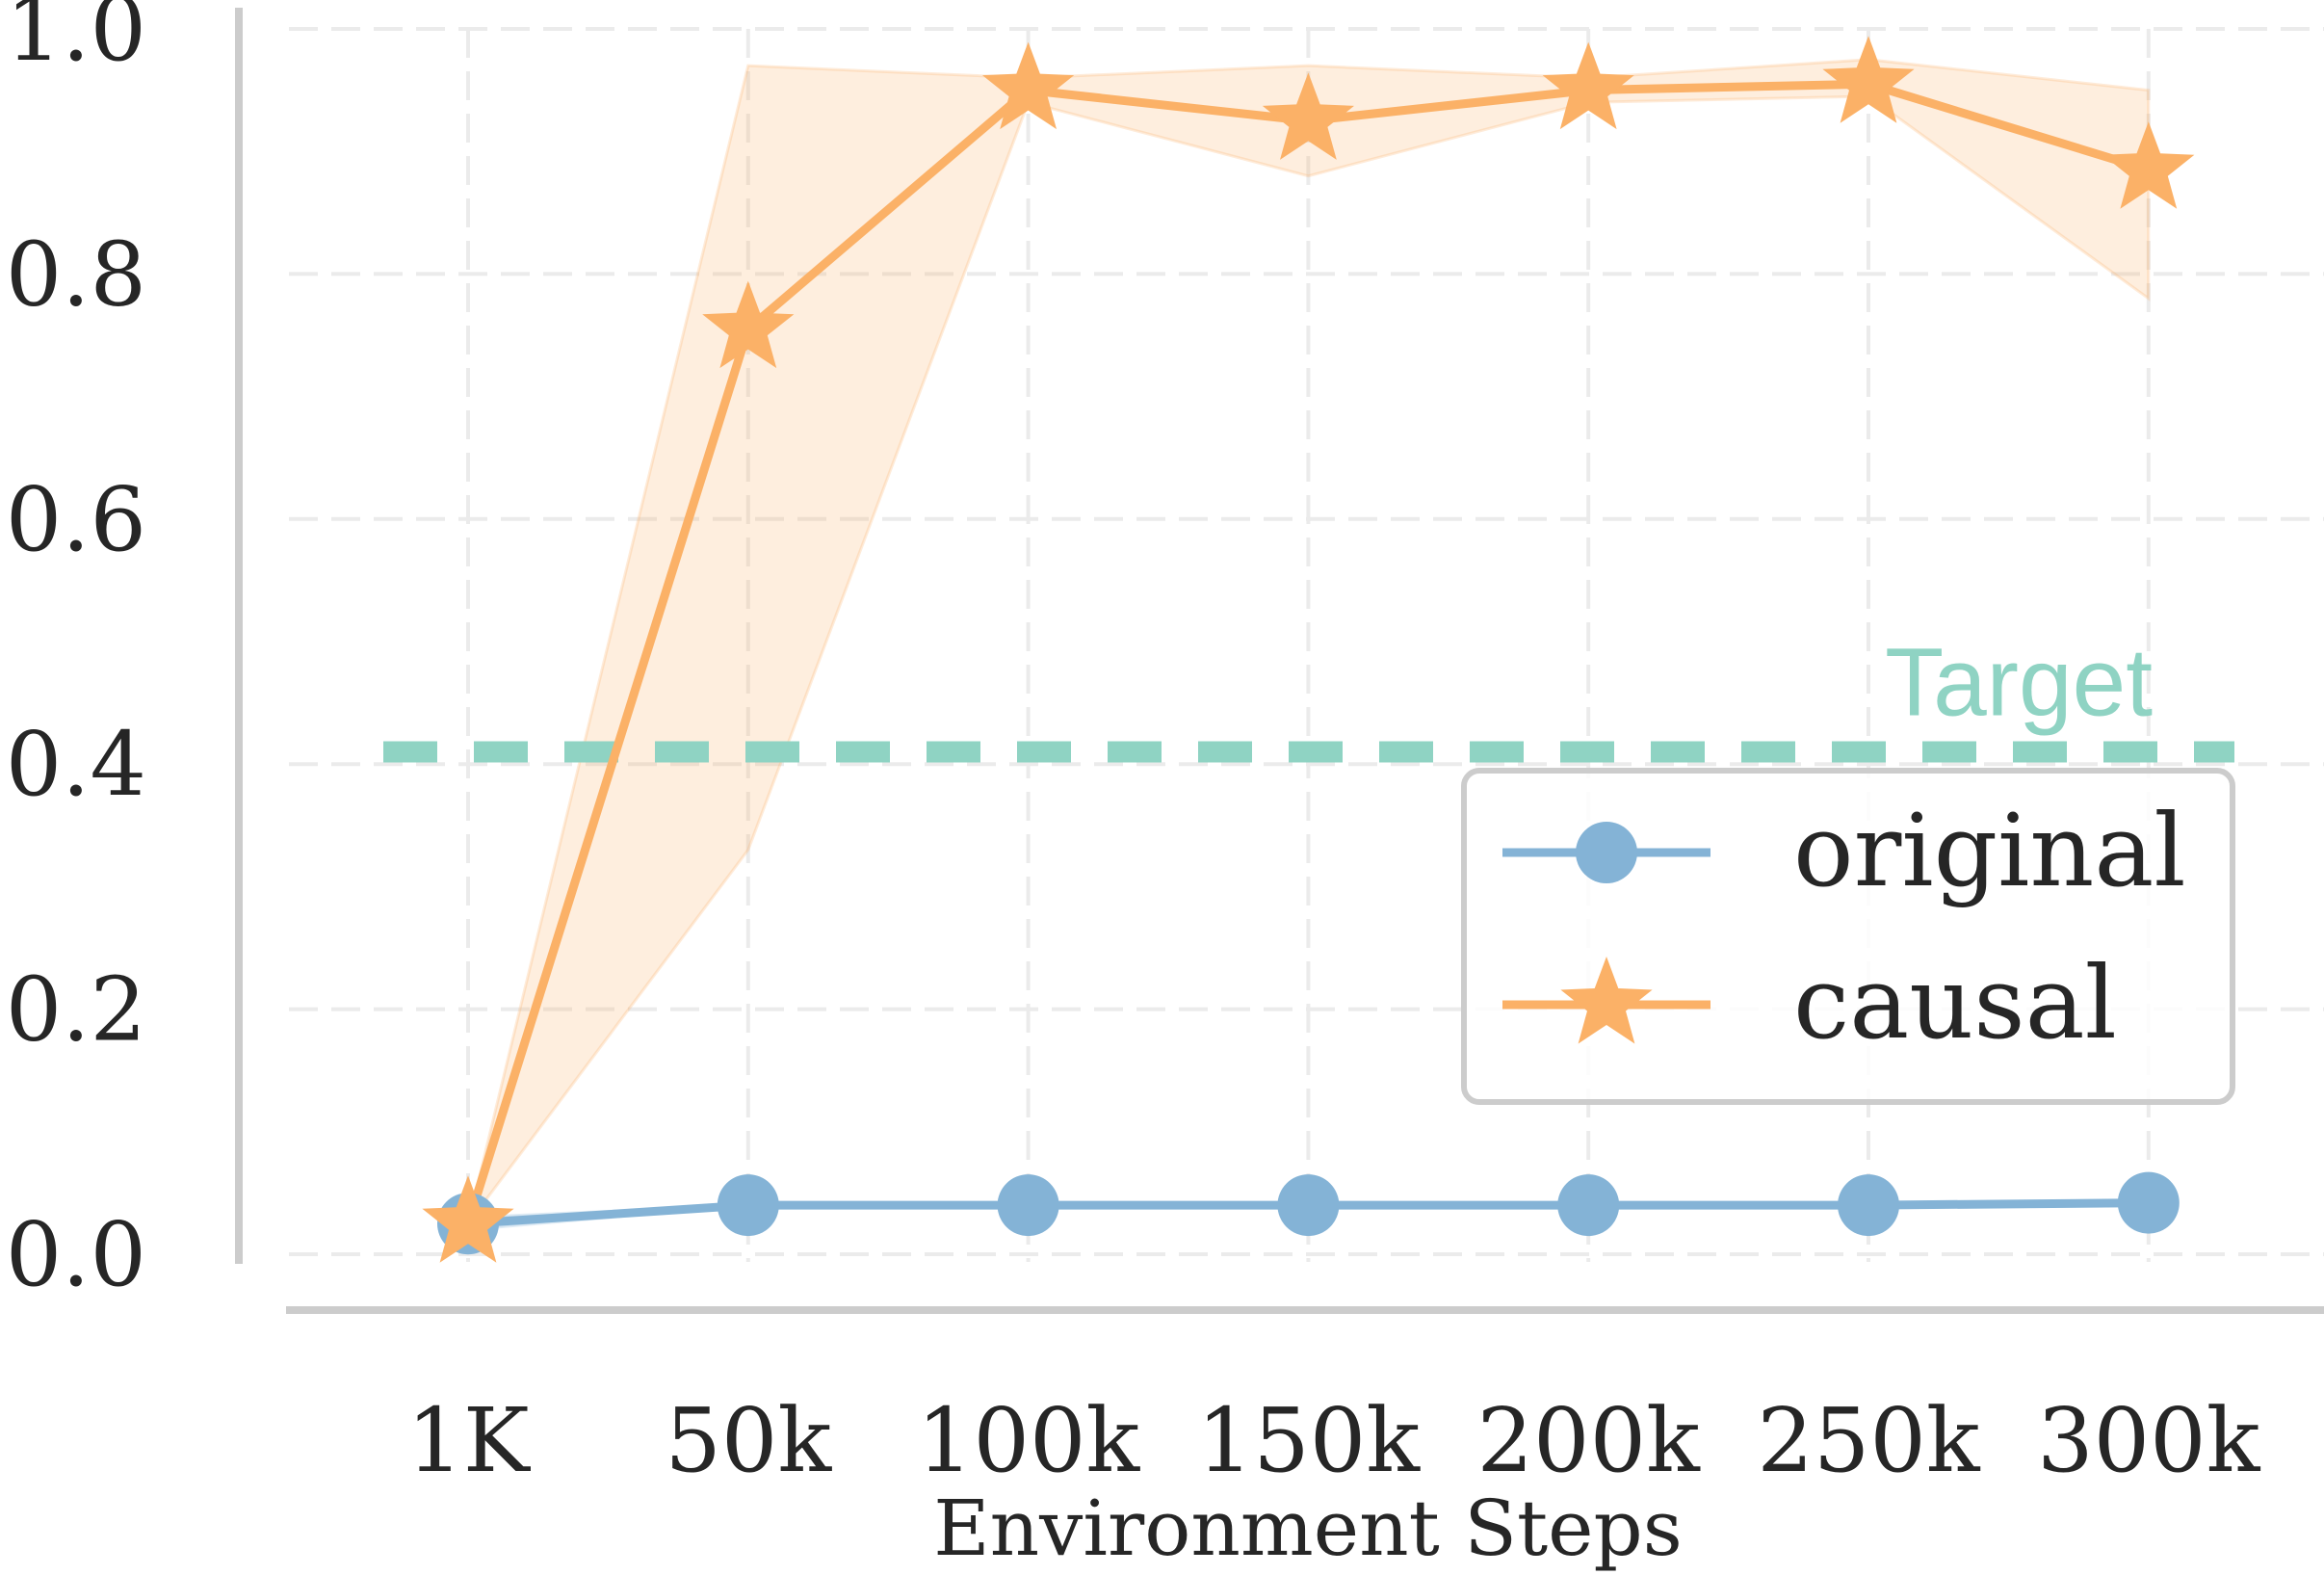 The width and height of the screenshot is (2324, 1575). Describe the element at coordinates (1848, 936) in the screenshot. I see `legend: original causal` at that location.